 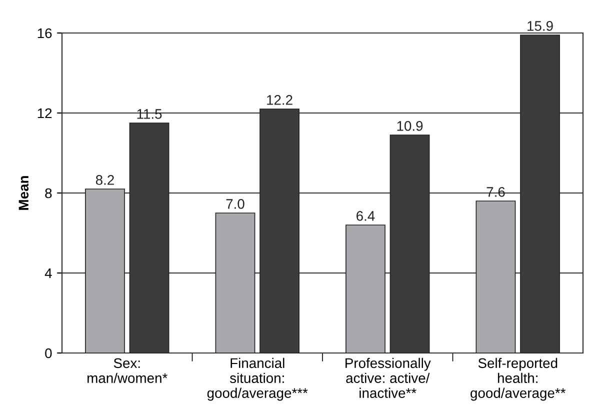 I want to click on x-tick-label: Professionally active: active/ inactive**, so click(x=388, y=378).